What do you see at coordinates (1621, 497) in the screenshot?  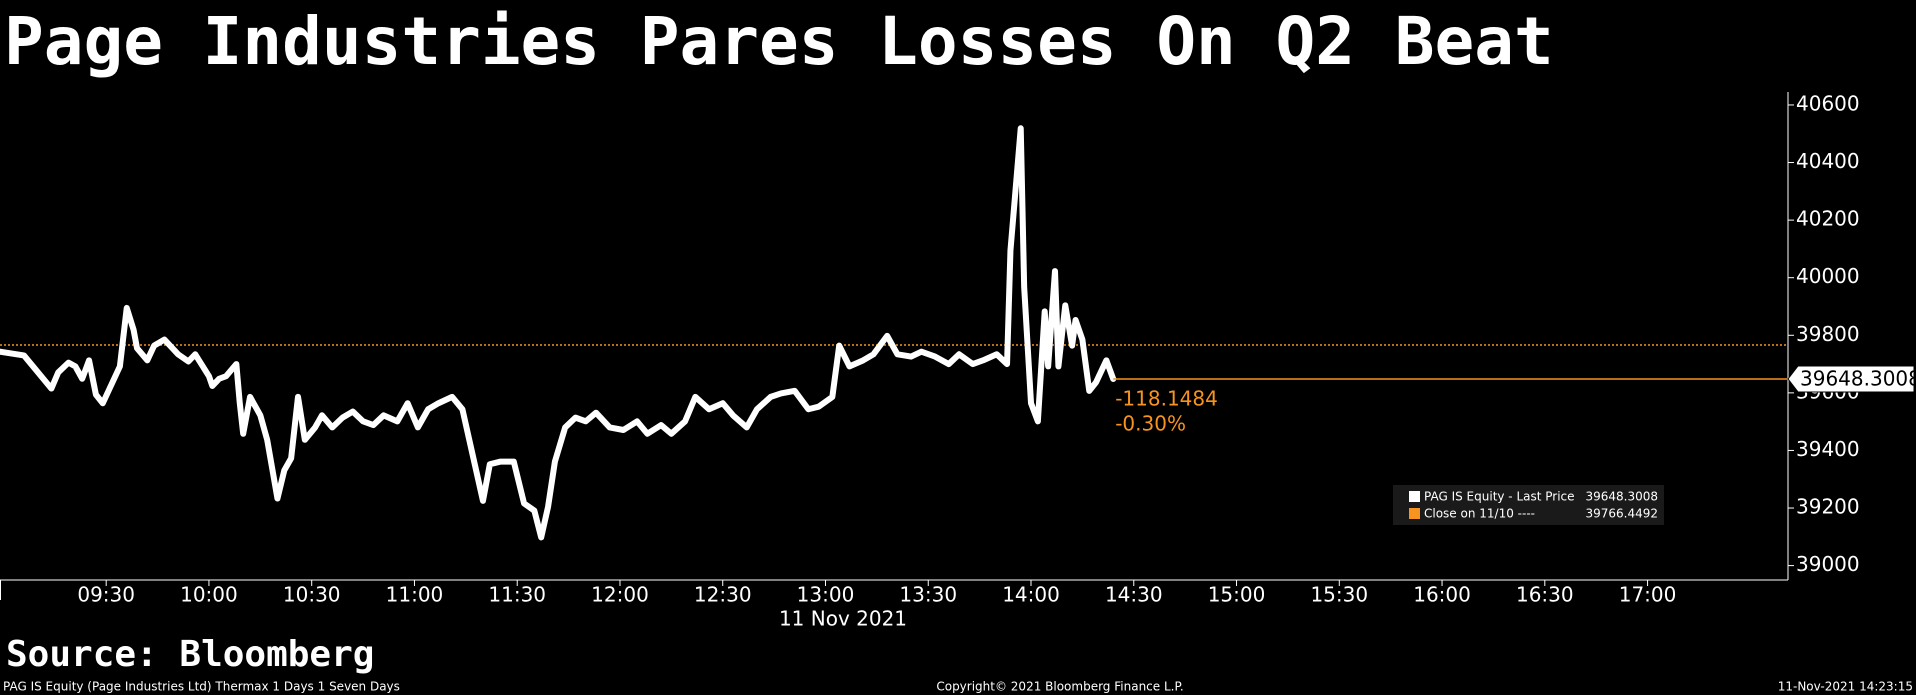 I see `legend-value: 39648.3008` at bounding box center [1621, 497].